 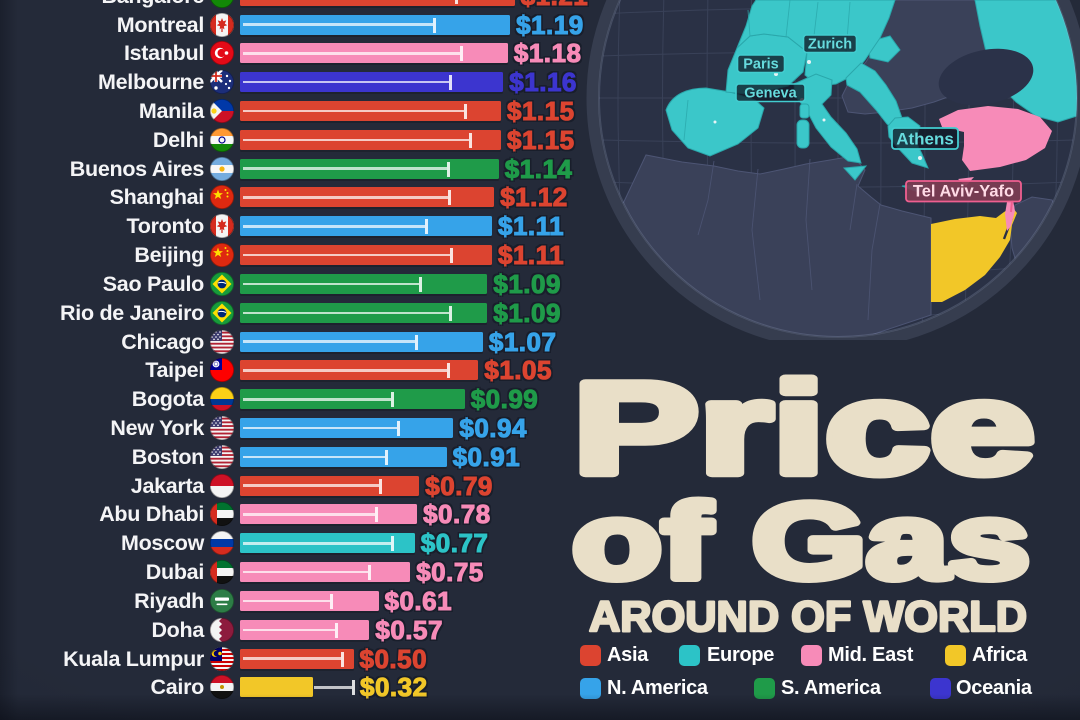 I want to click on svg-text: AROUND OF WORLD, so click(x=808, y=617).